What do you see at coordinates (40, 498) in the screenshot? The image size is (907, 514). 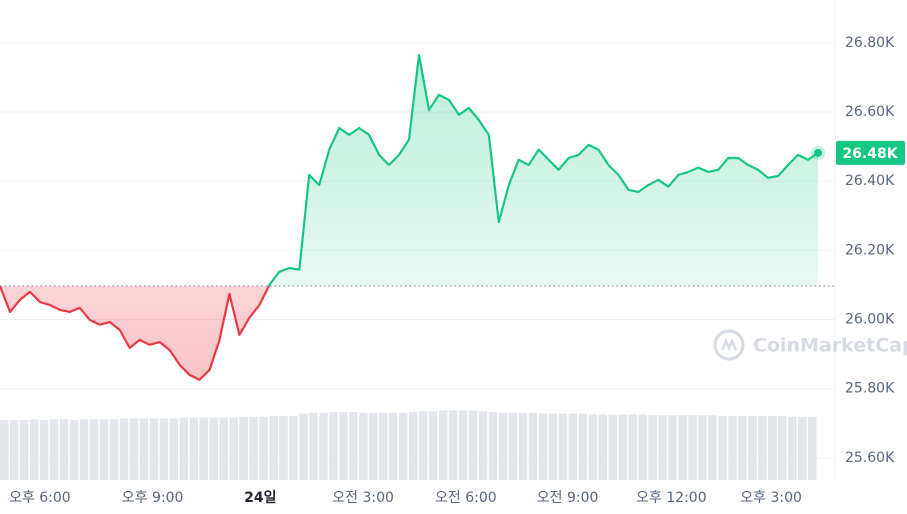 I see `x-tick-label: 오후 6:00` at bounding box center [40, 498].